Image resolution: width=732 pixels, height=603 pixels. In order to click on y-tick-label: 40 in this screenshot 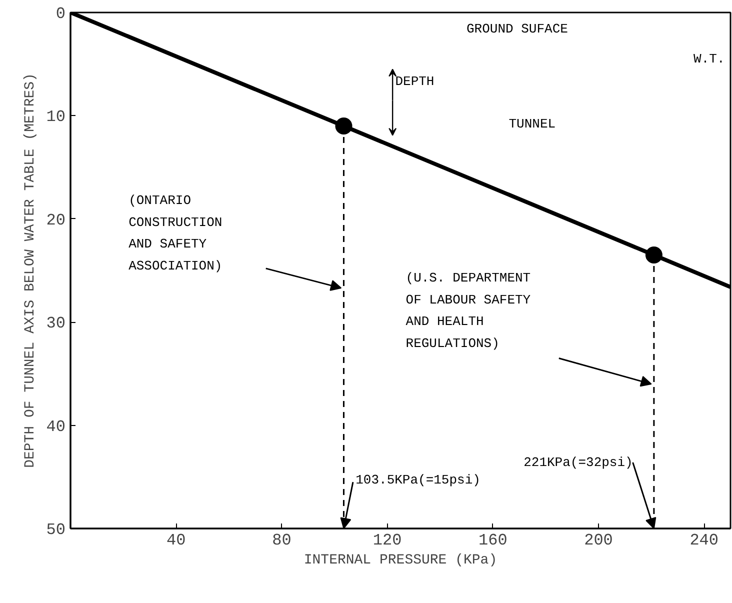, I will do `click(56, 427)`.